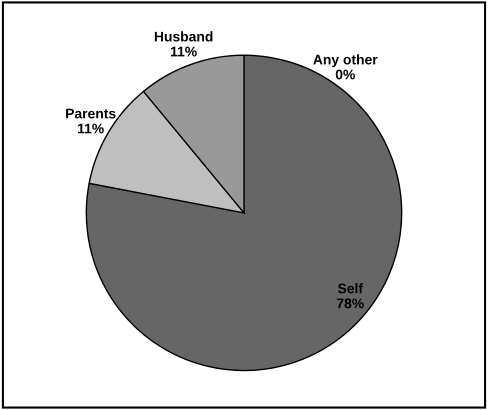 The image size is (488, 410). I want to click on slice-label: Husband, so click(183, 36).